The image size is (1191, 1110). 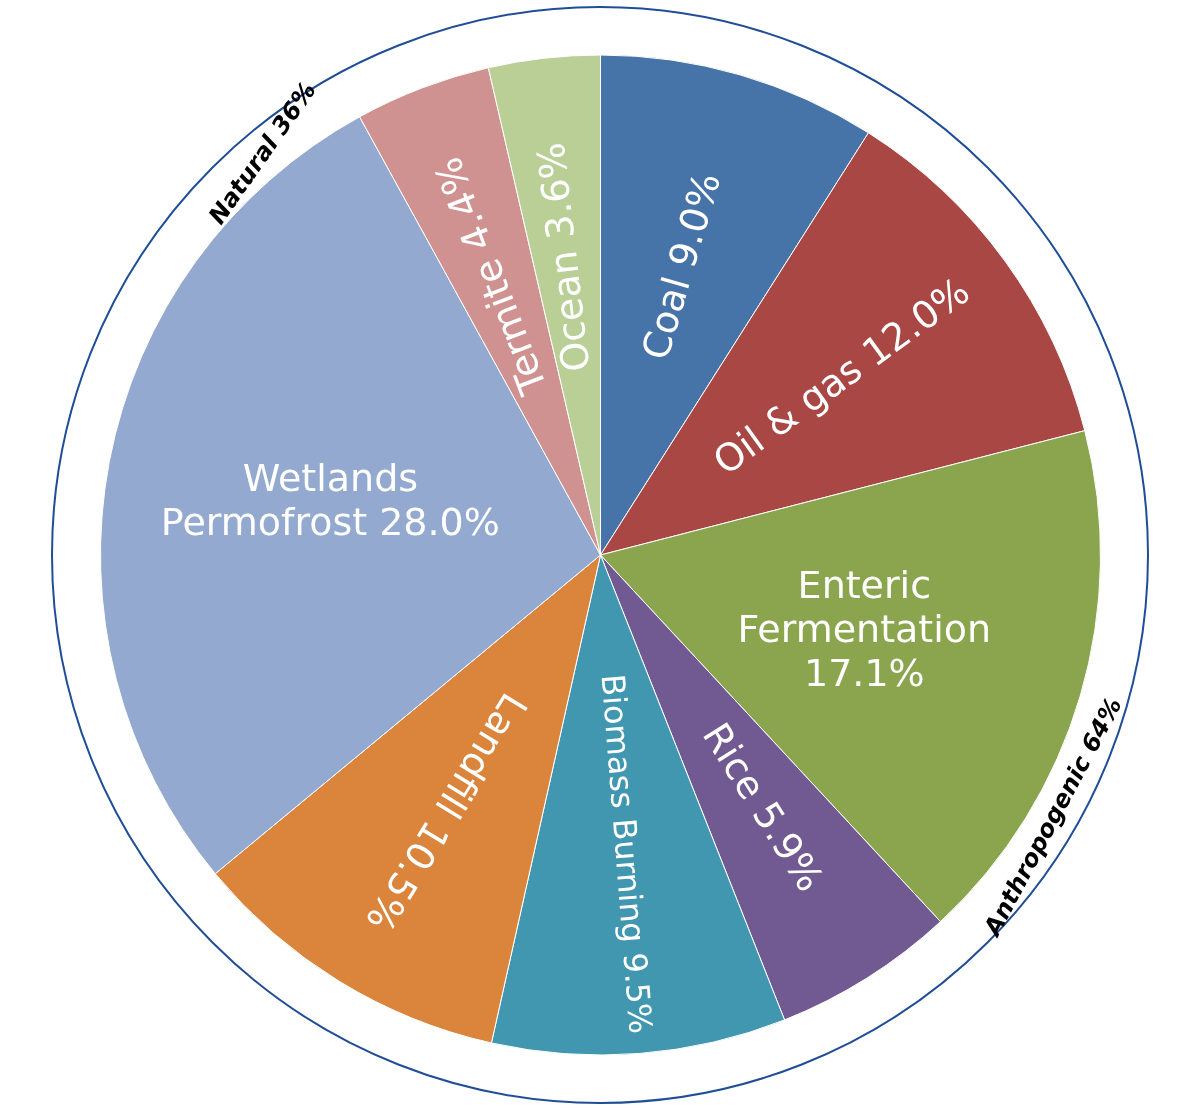 What do you see at coordinates (330, 500) in the screenshot?
I see `slice-label: Wetlands Permofrost 28.0%` at bounding box center [330, 500].